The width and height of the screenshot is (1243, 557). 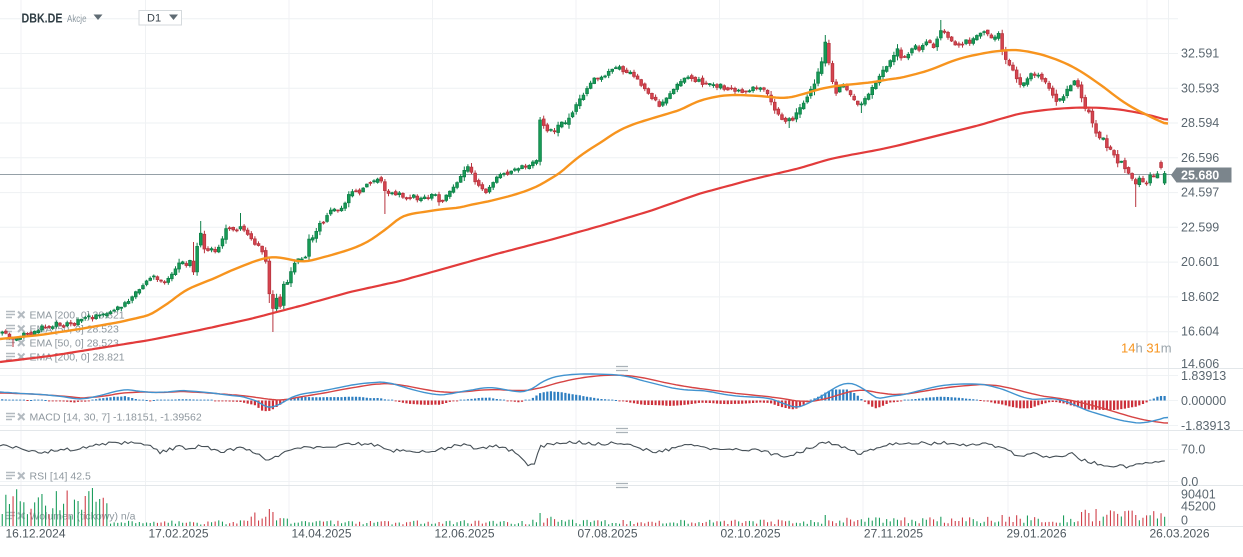 I want to click on svg-text: 70.0, so click(x=1193, y=450).